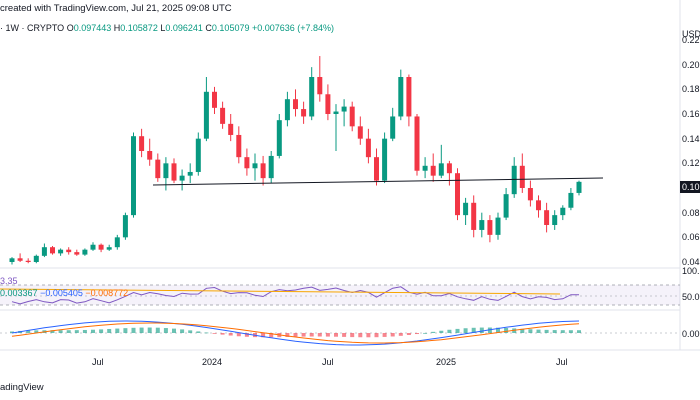 This screenshot has width=700, height=400. I want to click on close-label: C, so click(208, 28).